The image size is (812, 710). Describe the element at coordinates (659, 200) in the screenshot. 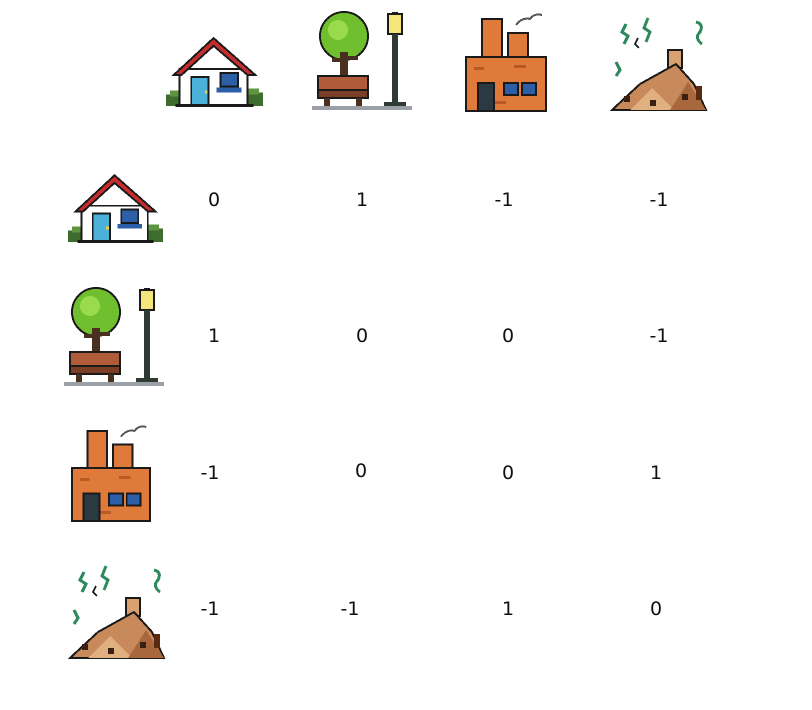

I see `matrix-cell-r1-c4: -1` at that location.